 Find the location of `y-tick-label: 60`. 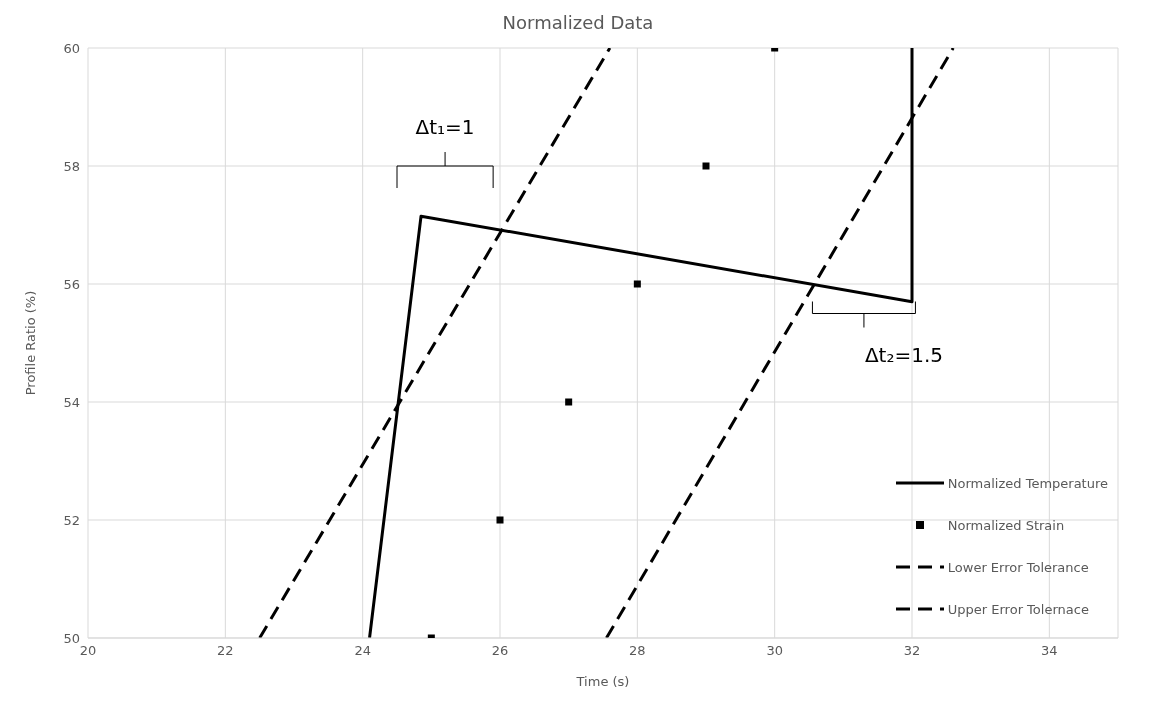

y-tick-label: 60 is located at coordinates (71, 48).